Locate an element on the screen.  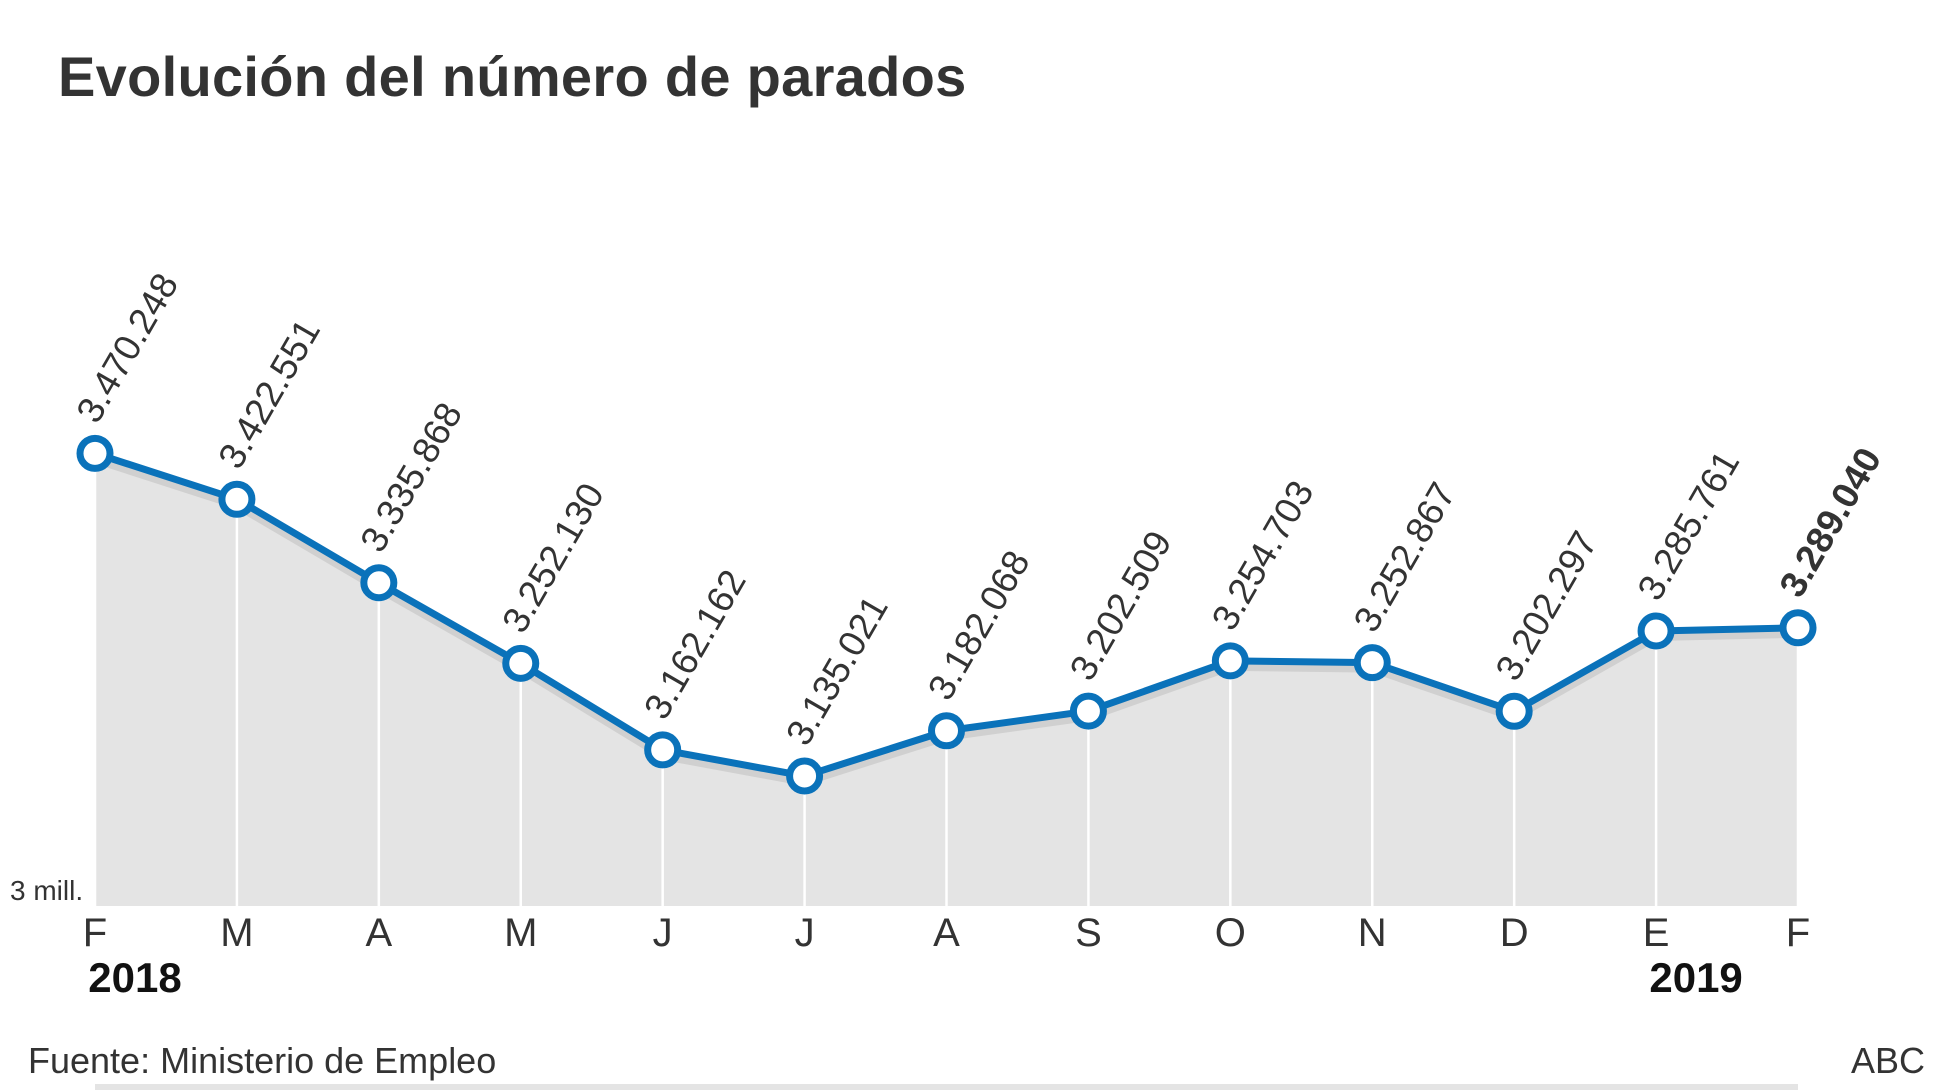
credit-note: ABC is located at coordinates (1887, 1060).